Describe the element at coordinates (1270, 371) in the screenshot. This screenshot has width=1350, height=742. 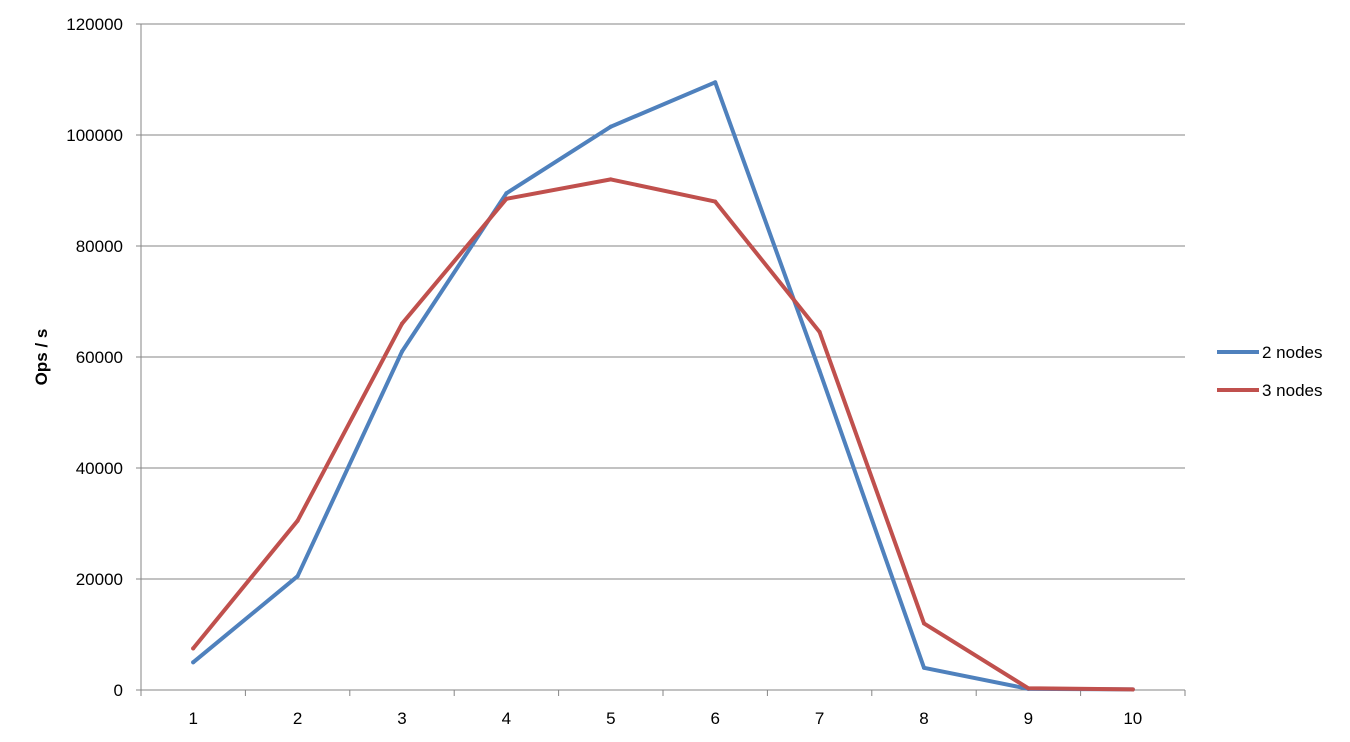
I see `legend: 2 nodes 3 nodes` at that location.